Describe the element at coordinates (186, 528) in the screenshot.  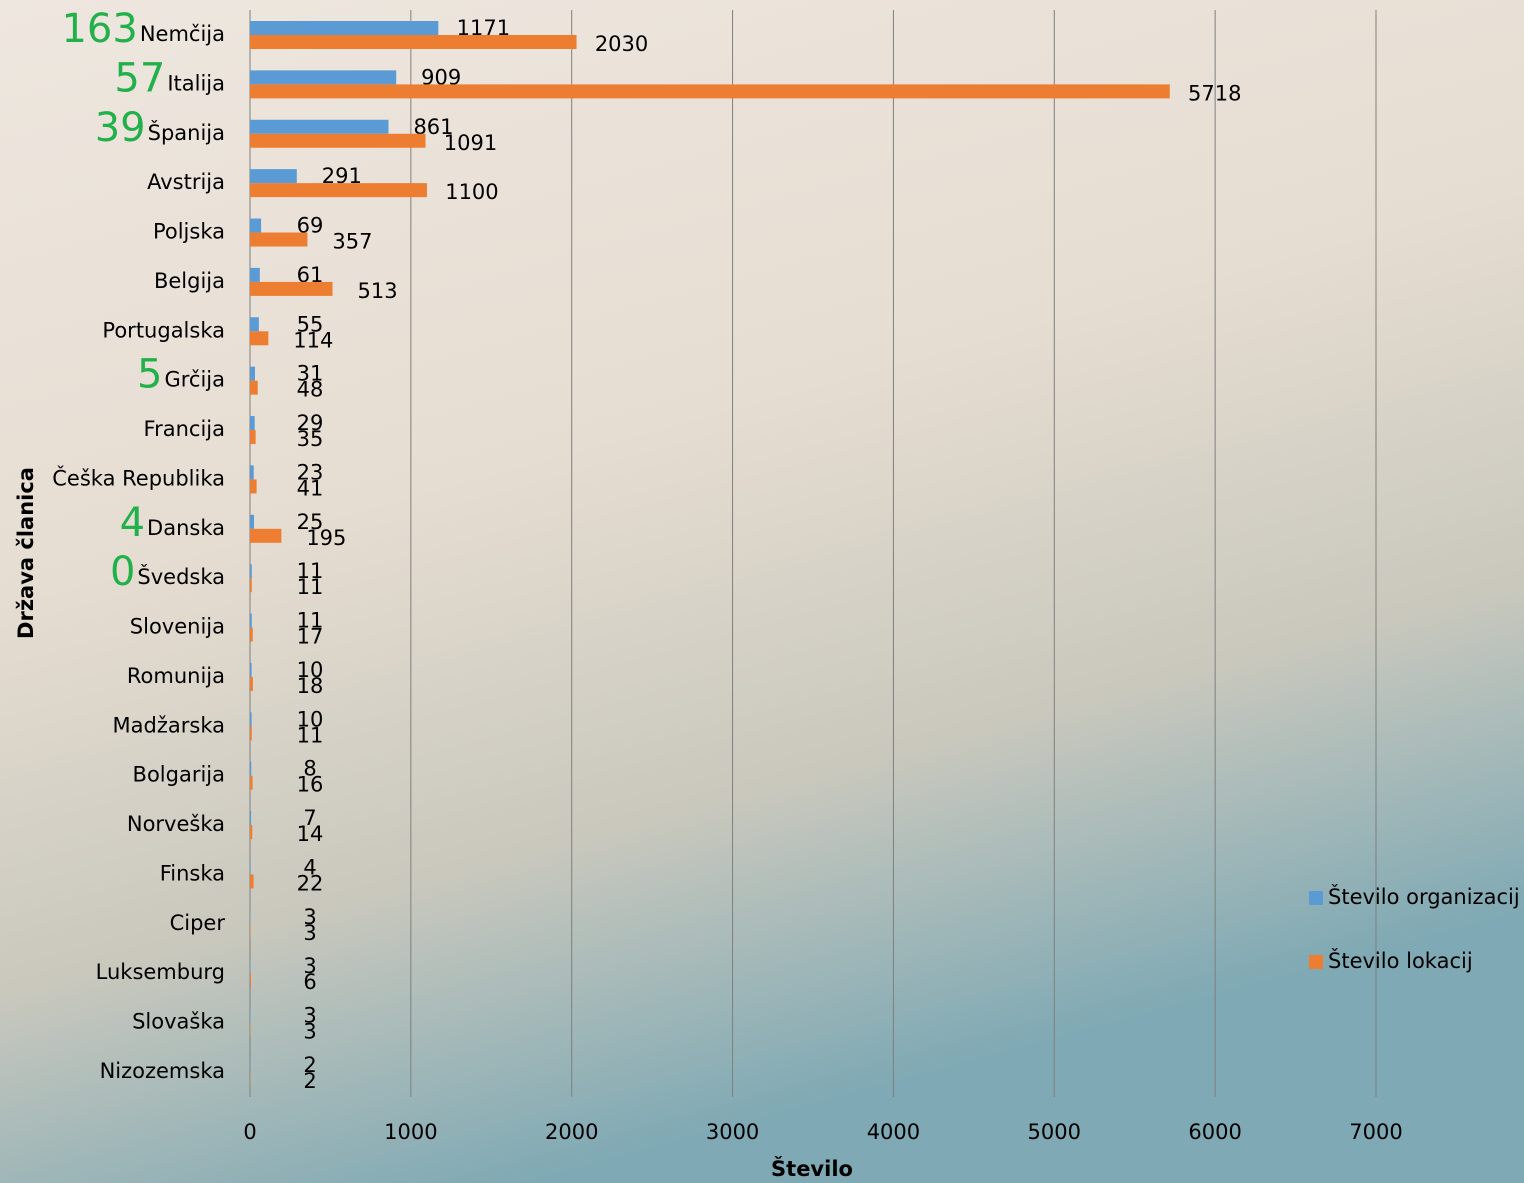
I see `y-tick-label: Danska` at that location.